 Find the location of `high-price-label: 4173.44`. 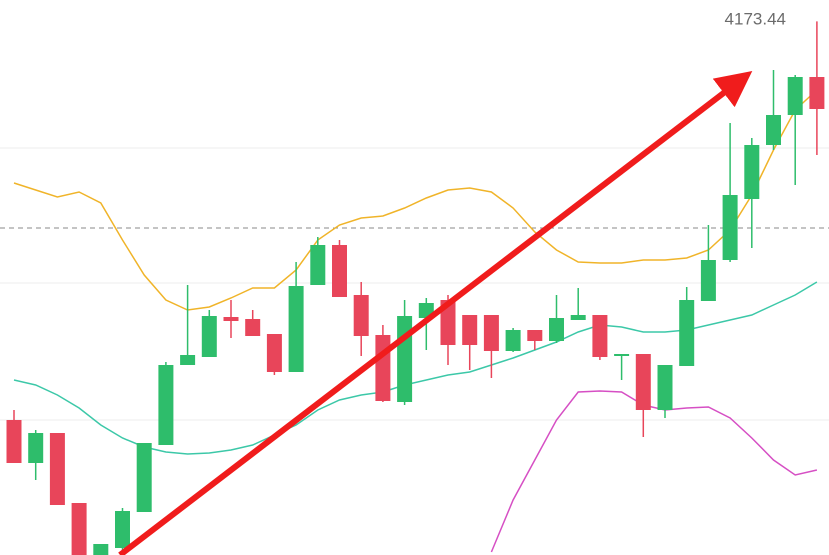

high-price-label: 4173.44 is located at coordinates (755, 18).